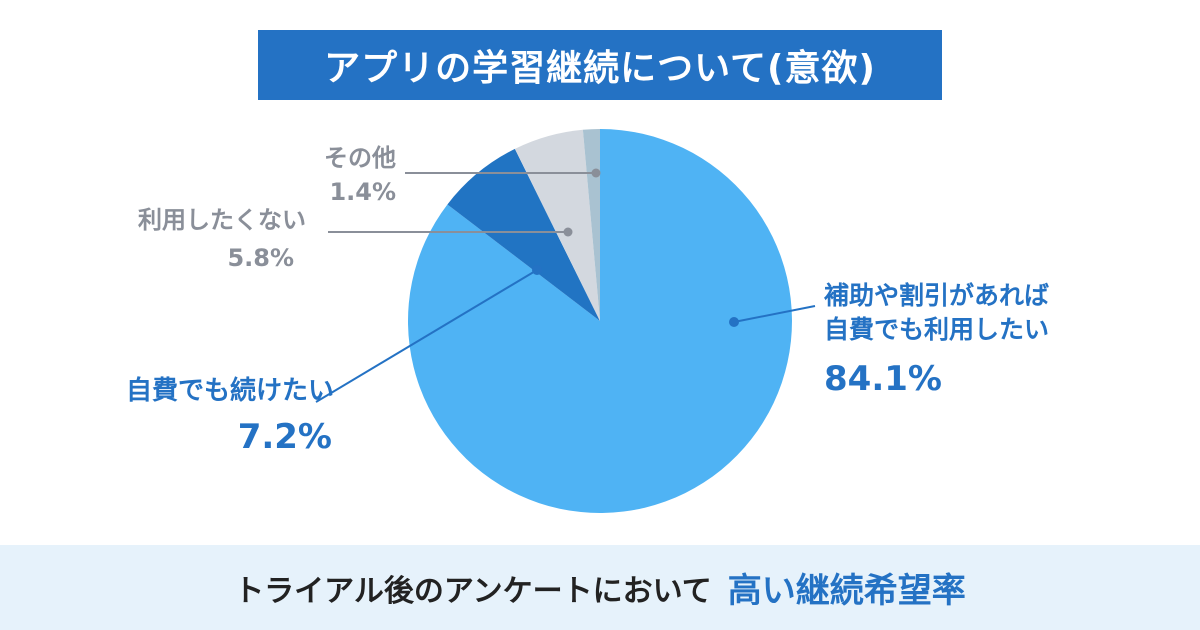 This screenshot has width=1200, height=630. I want to click on label-slice-0-name-line1: 補助や割引があれば, so click(937, 295).